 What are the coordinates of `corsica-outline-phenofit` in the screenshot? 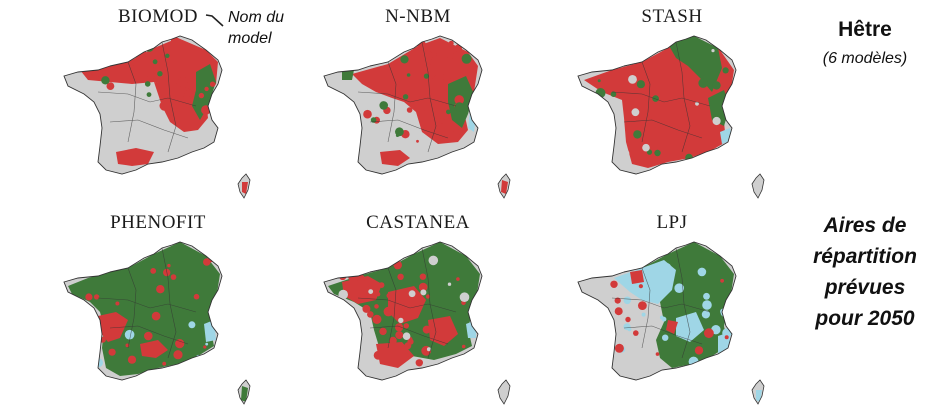 It's located at (244, 392).